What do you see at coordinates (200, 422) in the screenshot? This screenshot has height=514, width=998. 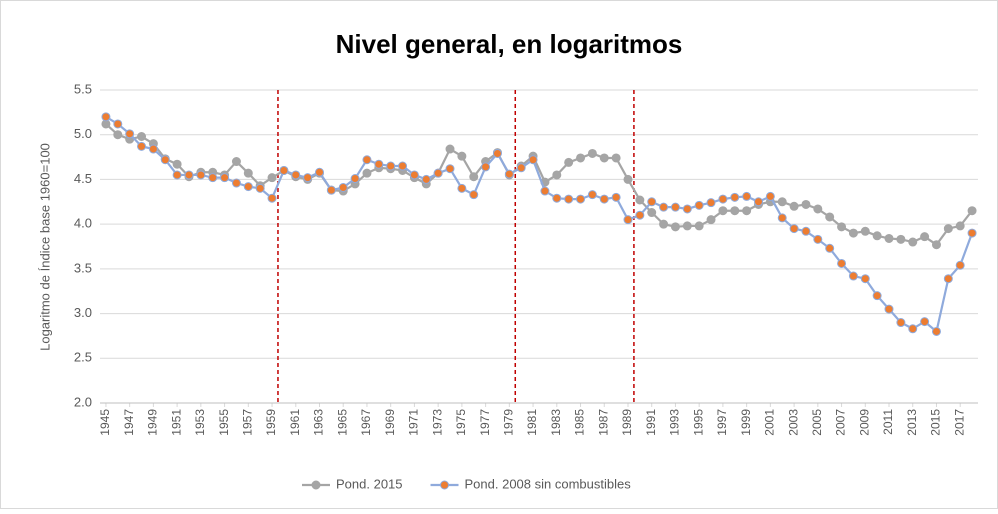 I see `x-tick-label: 1953` at bounding box center [200, 422].